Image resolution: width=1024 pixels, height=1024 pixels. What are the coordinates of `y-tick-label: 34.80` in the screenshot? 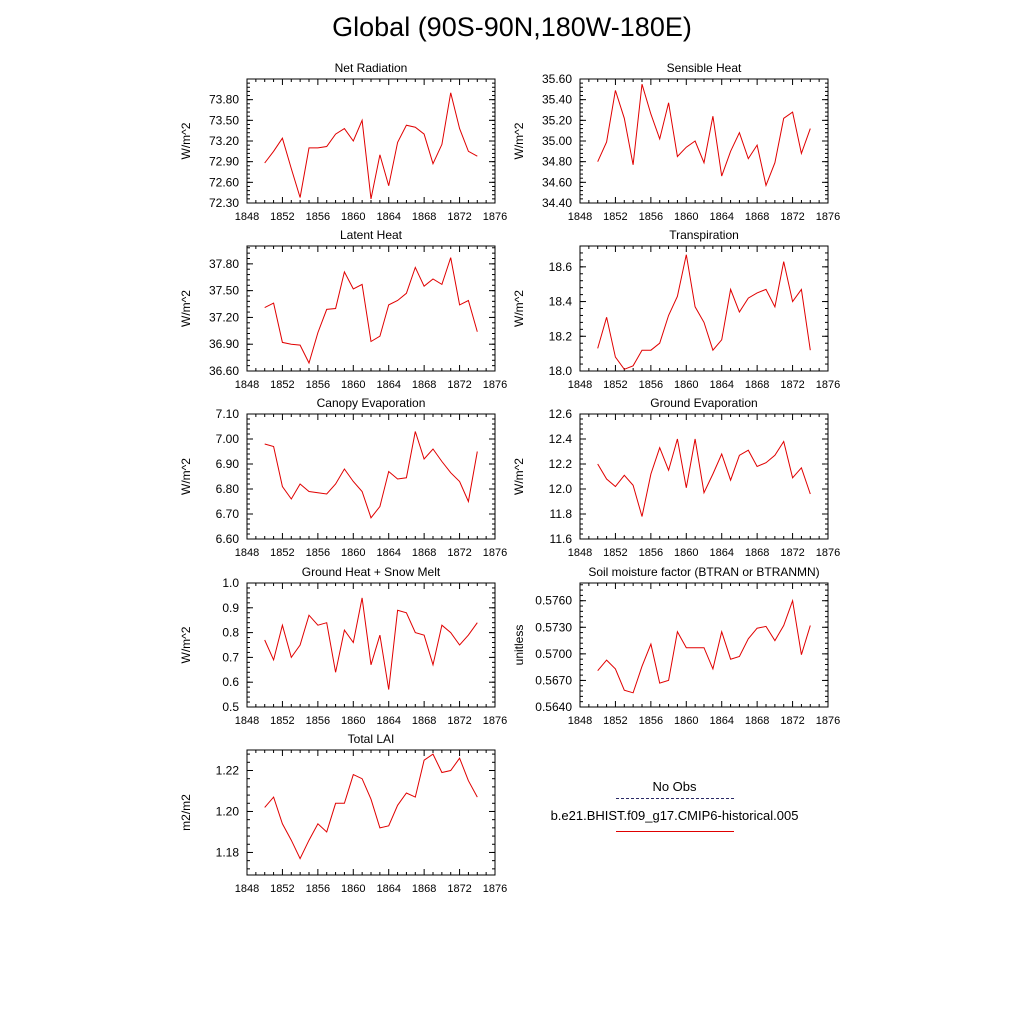 It's located at (557, 162).